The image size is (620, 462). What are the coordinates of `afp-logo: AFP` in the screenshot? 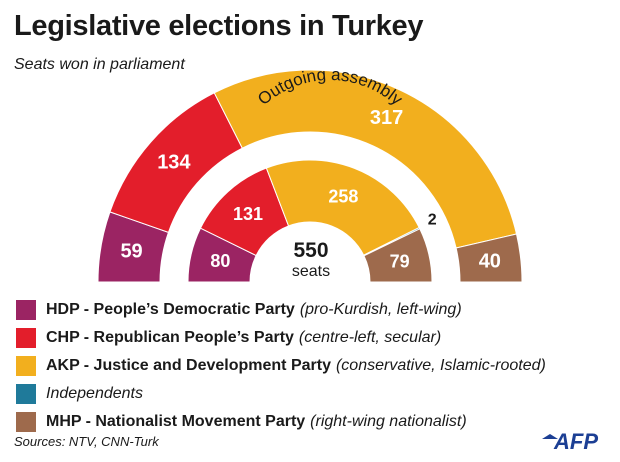 It's located at (570, 441).